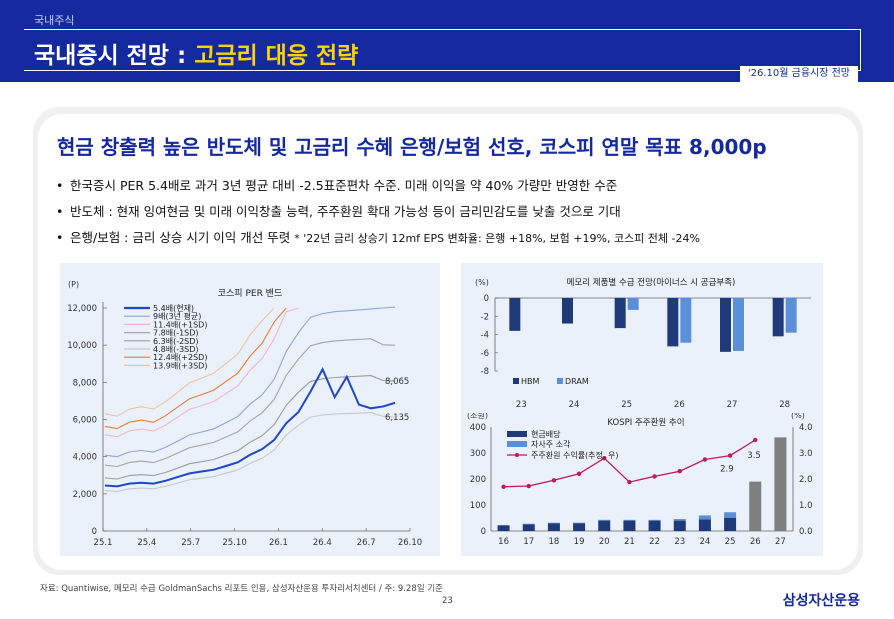 The height and width of the screenshot is (619, 894). What do you see at coordinates (180, 357) in the screenshot?
I see `legend-label: 12.4배(+2SD)` at bounding box center [180, 357].